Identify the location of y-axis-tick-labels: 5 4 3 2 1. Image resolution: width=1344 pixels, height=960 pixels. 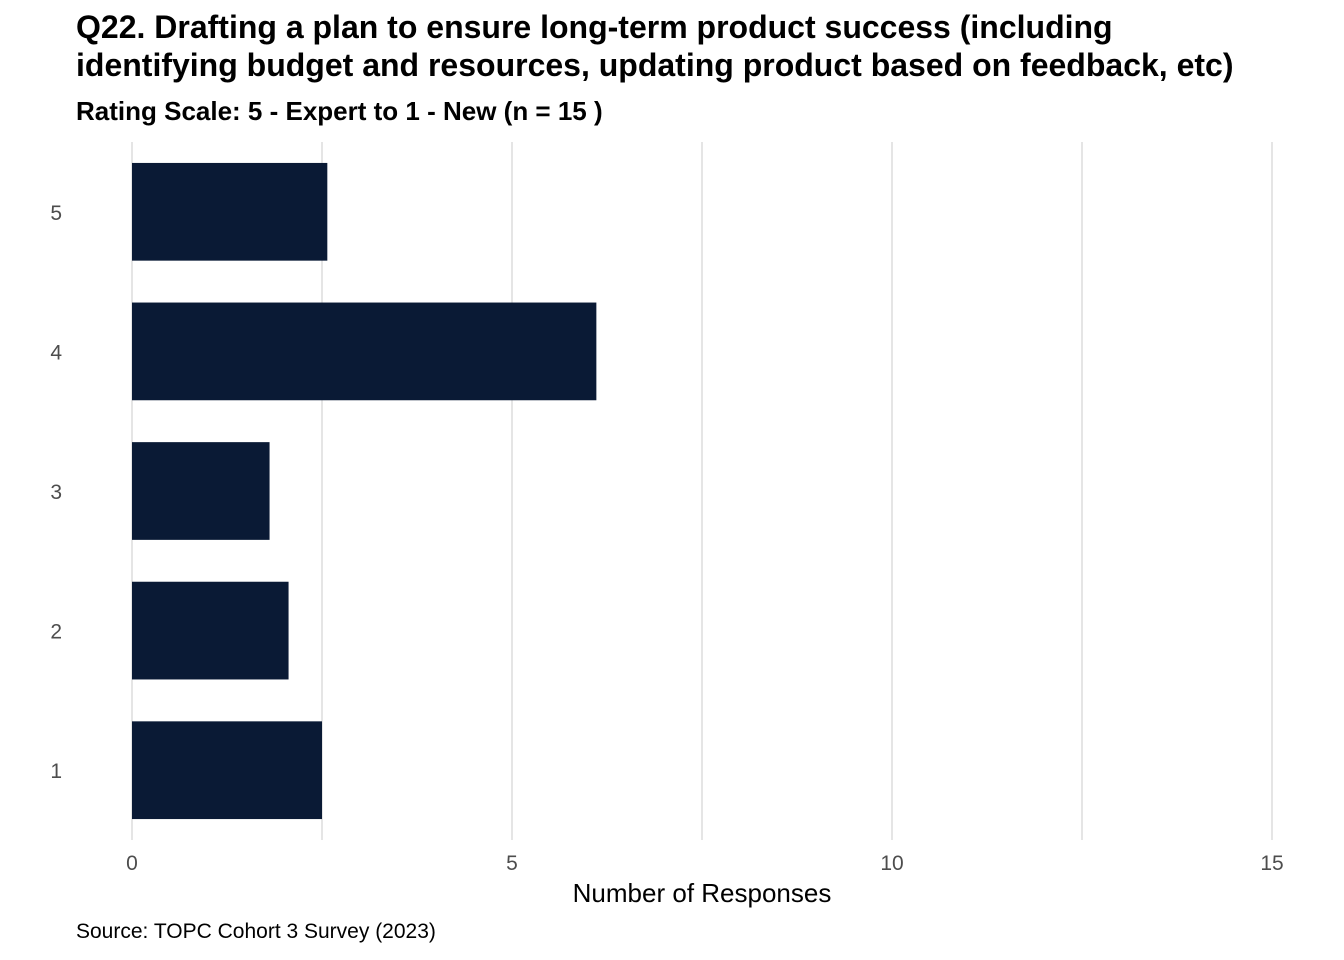
(56, 492).